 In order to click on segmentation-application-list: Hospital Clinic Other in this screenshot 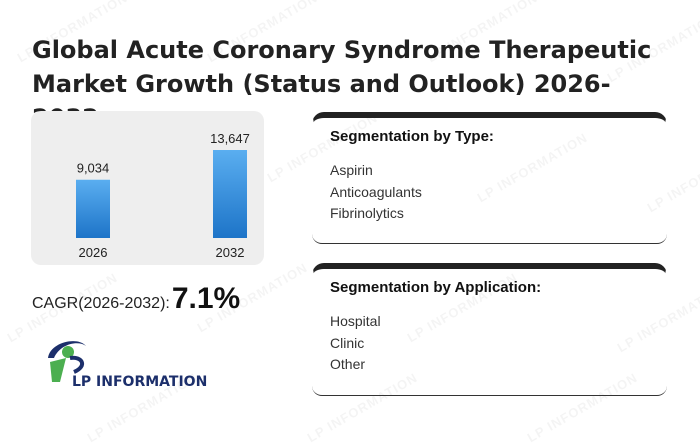, I will do `click(355, 343)`.